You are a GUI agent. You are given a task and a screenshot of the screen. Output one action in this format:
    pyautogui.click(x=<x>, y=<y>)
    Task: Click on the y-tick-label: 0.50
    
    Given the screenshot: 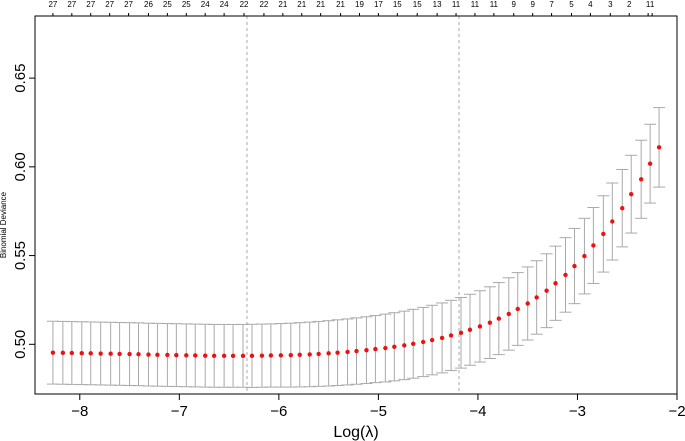 What is the action you would take?
    pyautogui.click(x=20, y=344)
    